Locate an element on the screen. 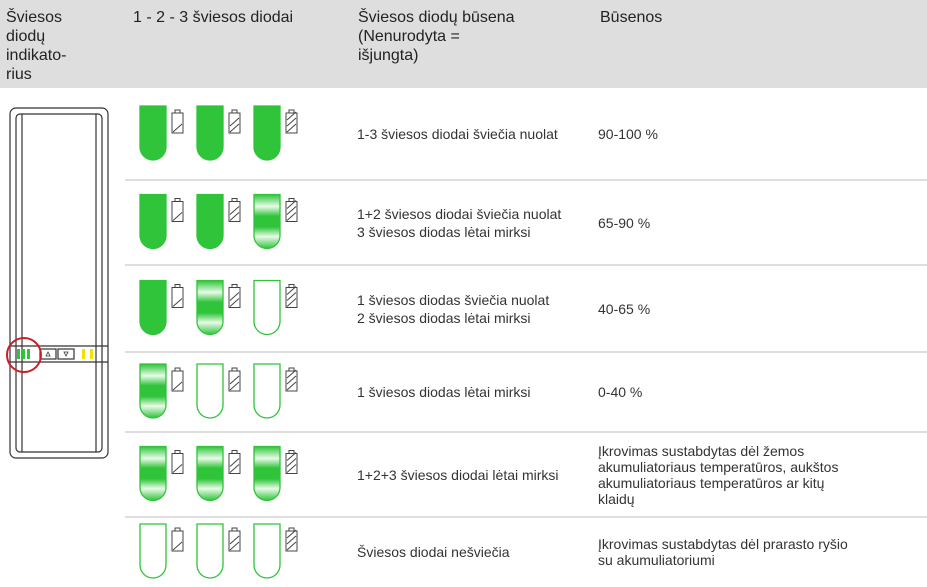 This screenshot has height=587, width=927. state-cell: Šviesos diodai nešviečia is located at coordinates (463, 552).